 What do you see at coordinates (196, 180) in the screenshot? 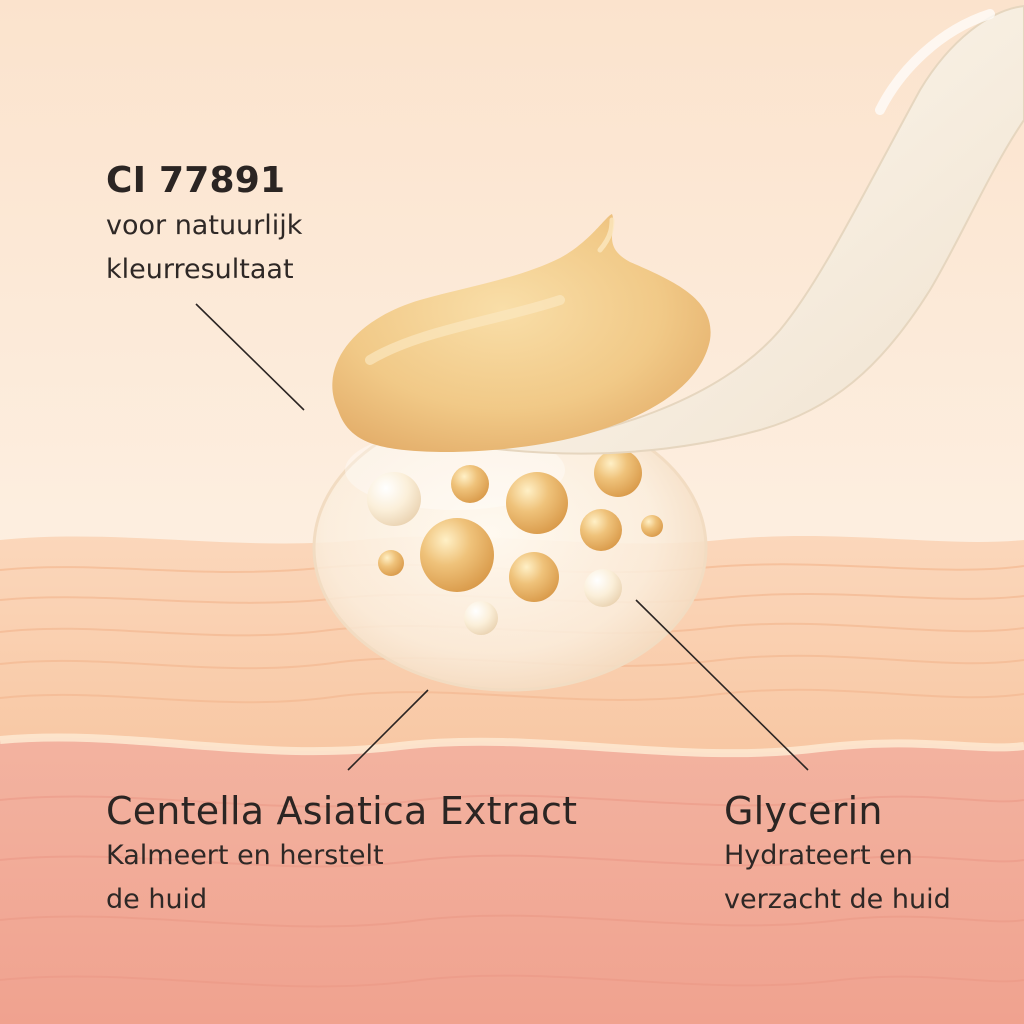
I see `colorant-title: CI 77891` at bounding box center [196, 180].